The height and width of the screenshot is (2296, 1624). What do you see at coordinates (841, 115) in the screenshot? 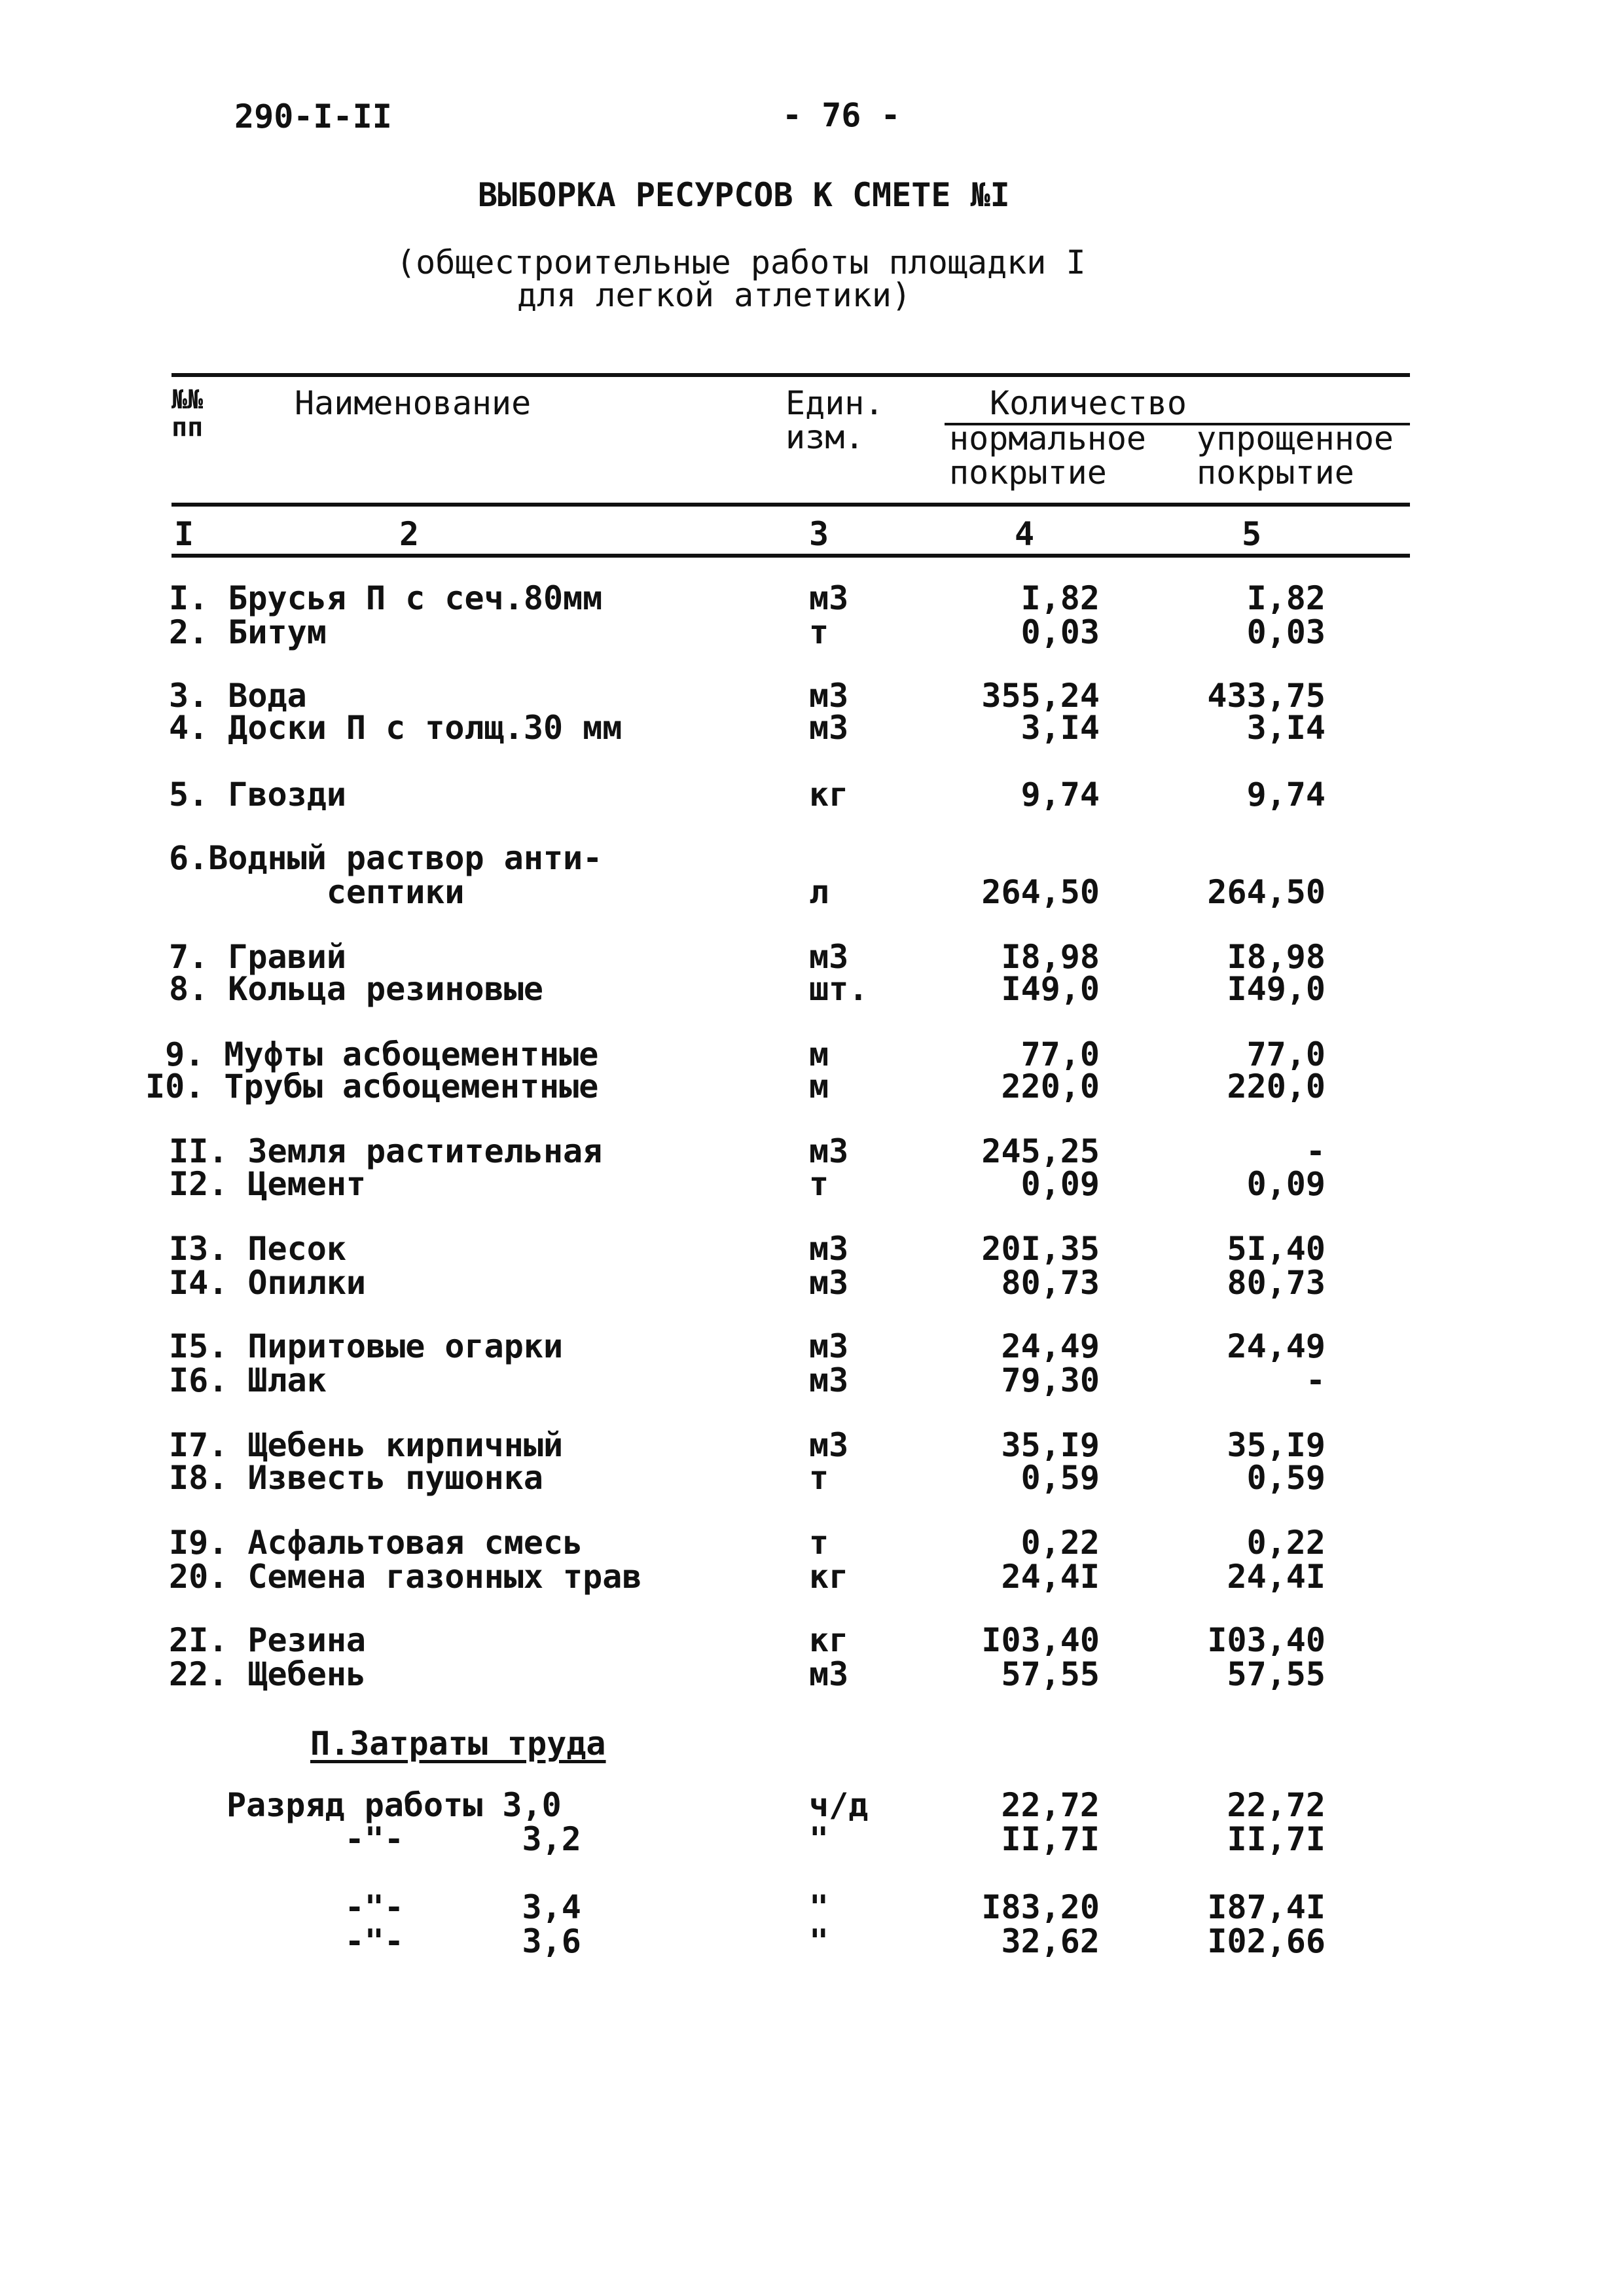
I see `page-number: - 76 -` at bounding box center [841, 115].